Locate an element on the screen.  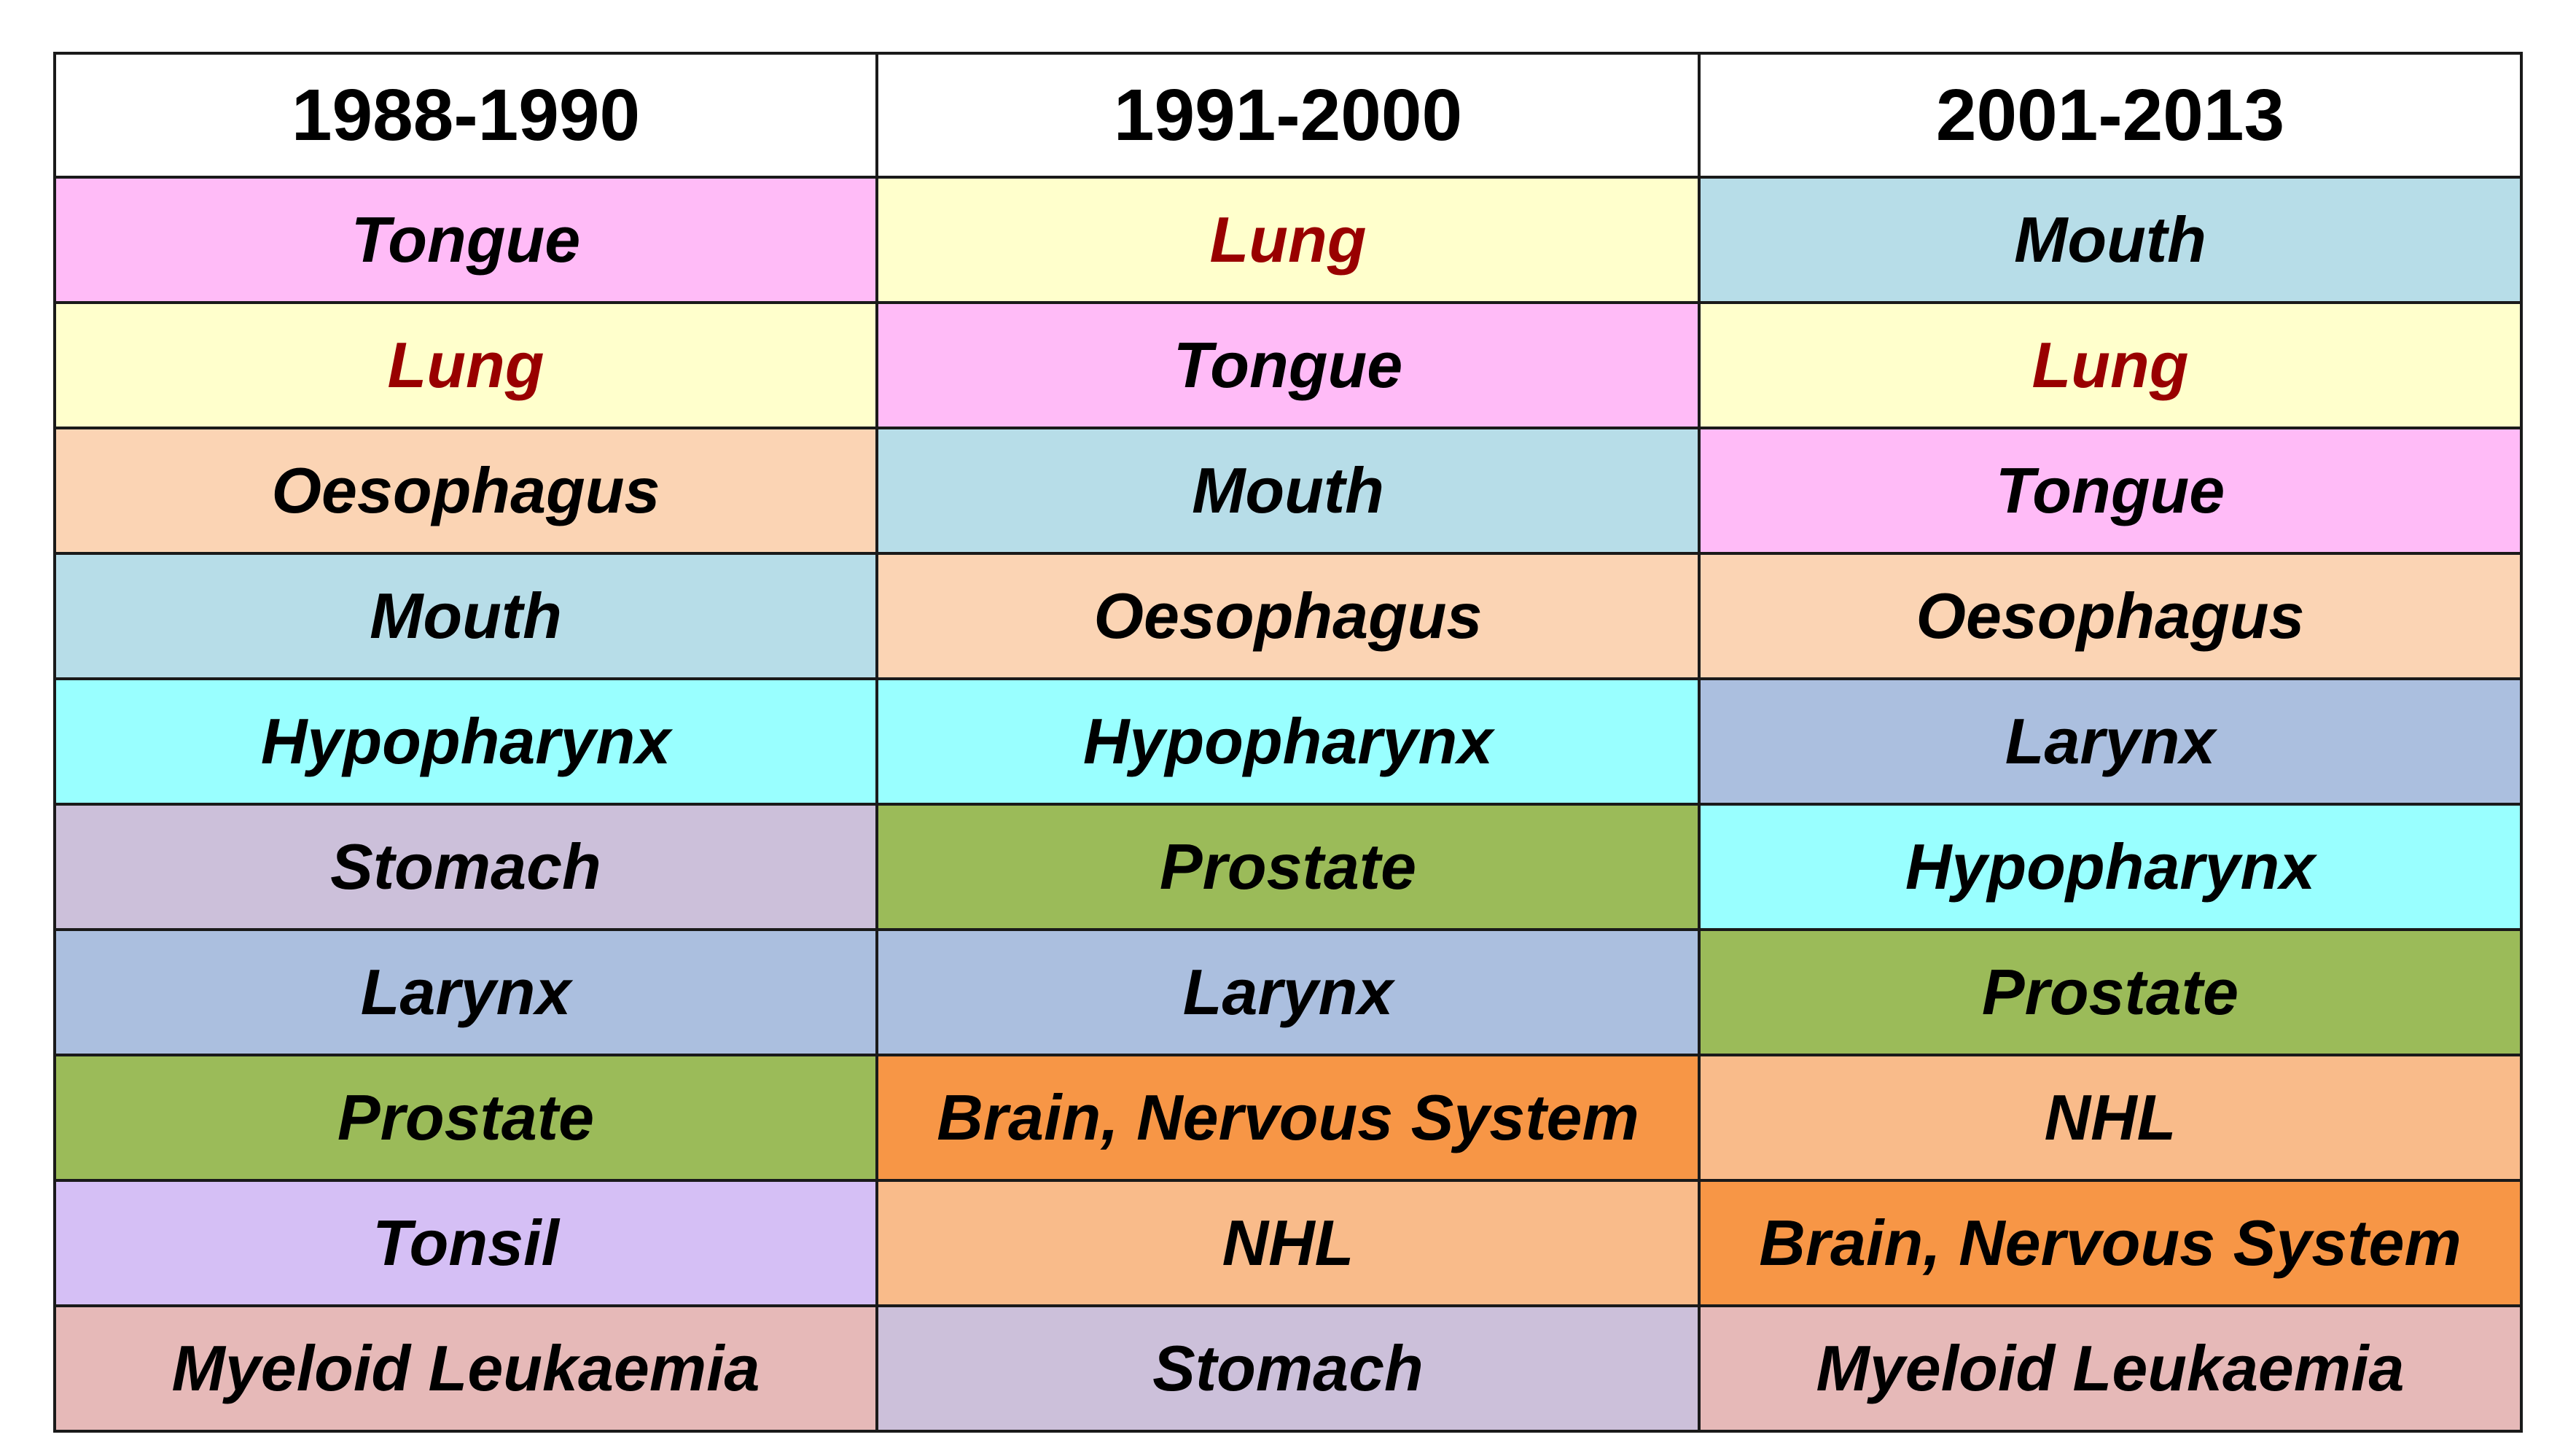
table-row: Lung Tongue Lung is located at coordinates (1288, 365).